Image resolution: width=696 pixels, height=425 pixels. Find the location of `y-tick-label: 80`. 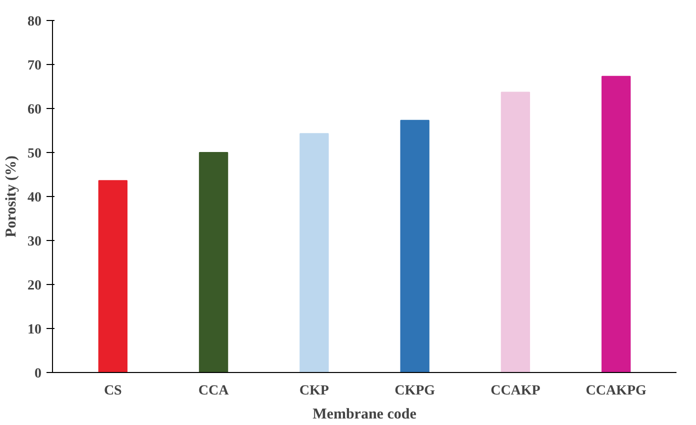

y-tick-label: 80 is located at coordinates (35, 22).